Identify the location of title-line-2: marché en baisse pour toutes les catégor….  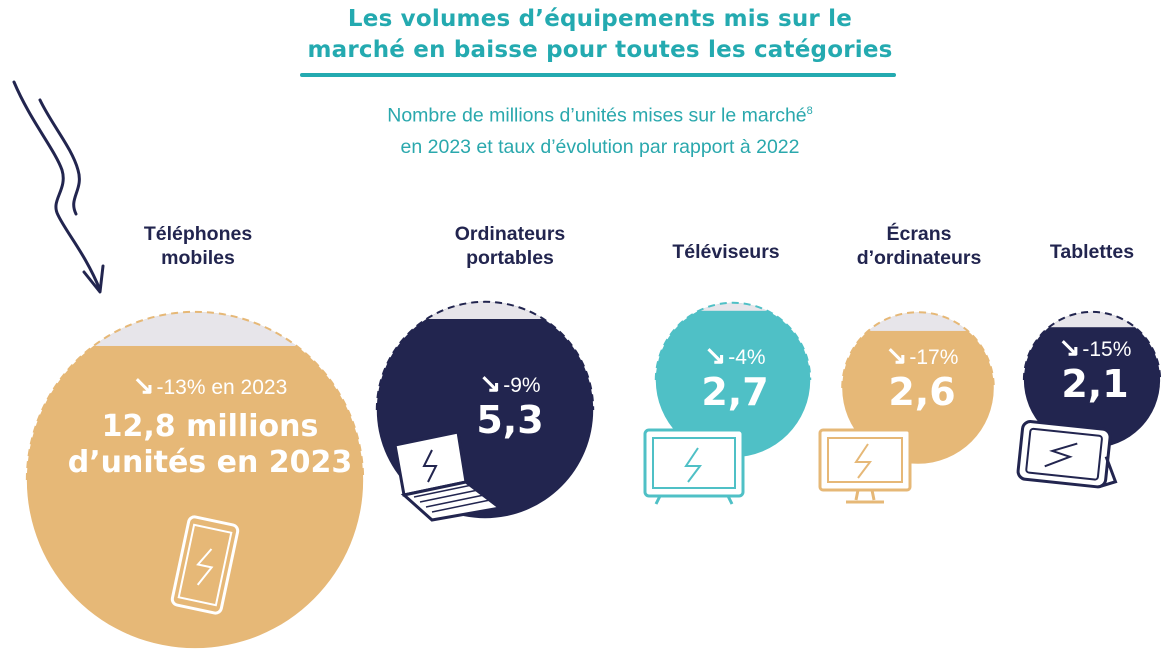
(600, 50).